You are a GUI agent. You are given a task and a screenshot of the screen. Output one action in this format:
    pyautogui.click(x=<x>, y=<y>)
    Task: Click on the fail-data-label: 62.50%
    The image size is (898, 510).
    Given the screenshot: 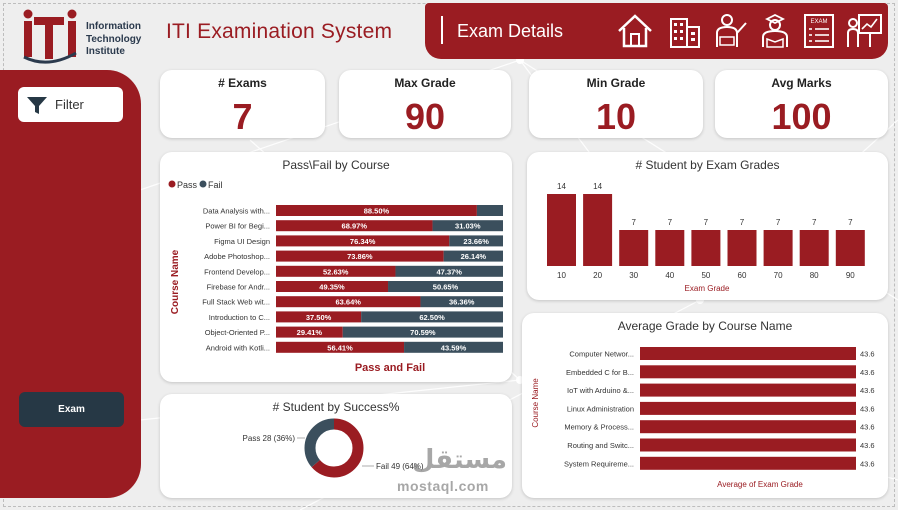 What is the action you would take?
    pyautogui.click(x=432, y=317)
    